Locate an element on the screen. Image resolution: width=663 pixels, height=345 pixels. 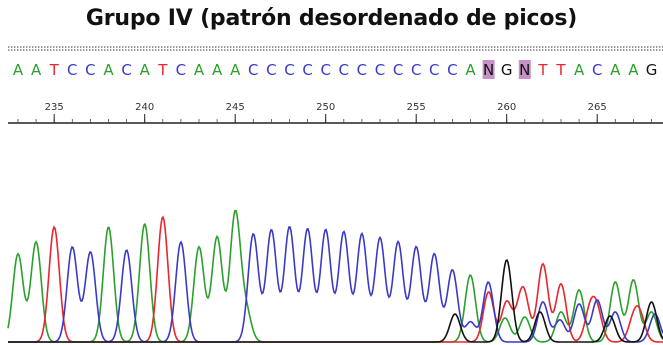
position-ruler: 235 240 245 250 255 260 265 is located at coordinates (335, 113).